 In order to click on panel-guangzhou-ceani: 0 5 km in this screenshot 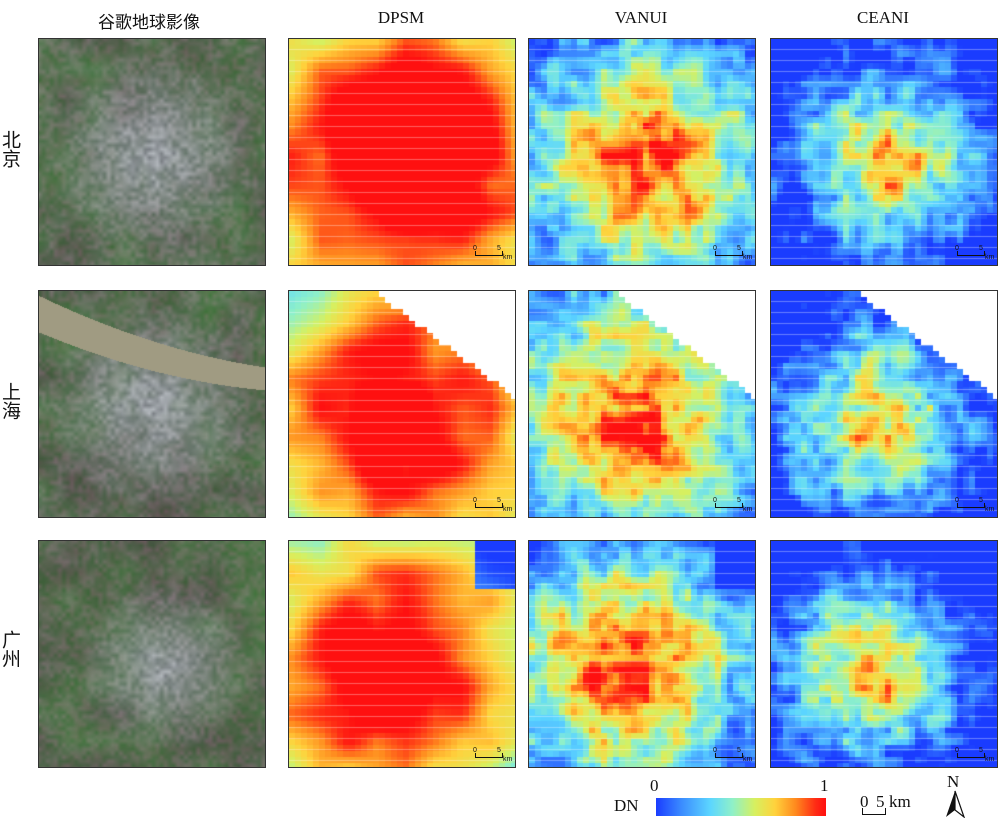, I will do `click(884, 654)`.